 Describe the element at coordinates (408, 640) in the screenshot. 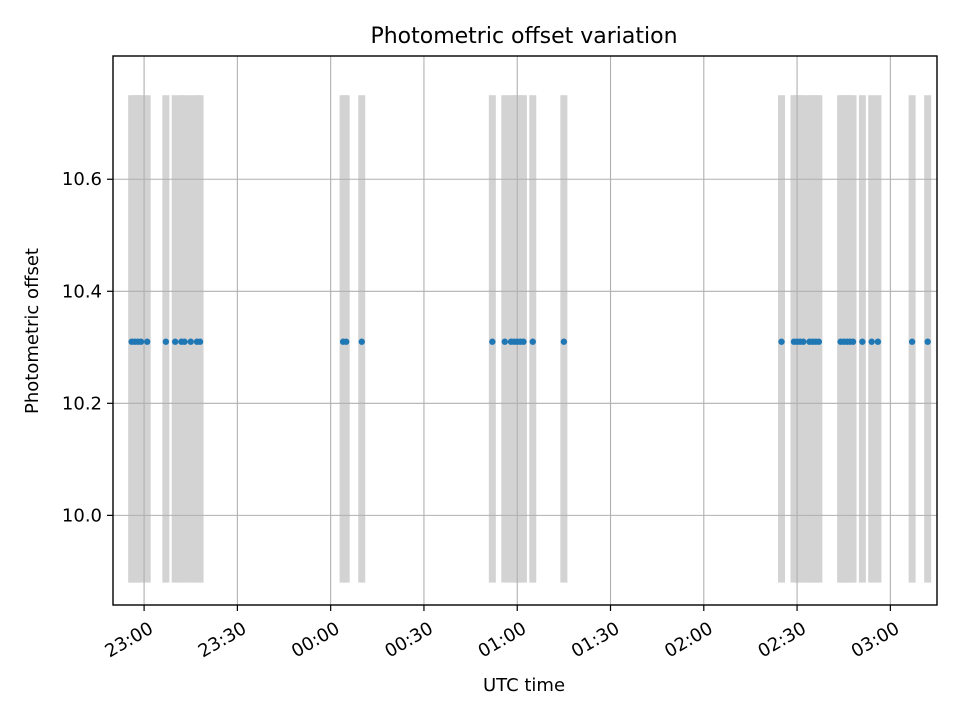

I see `x-tick-label: 00:30` at that location.